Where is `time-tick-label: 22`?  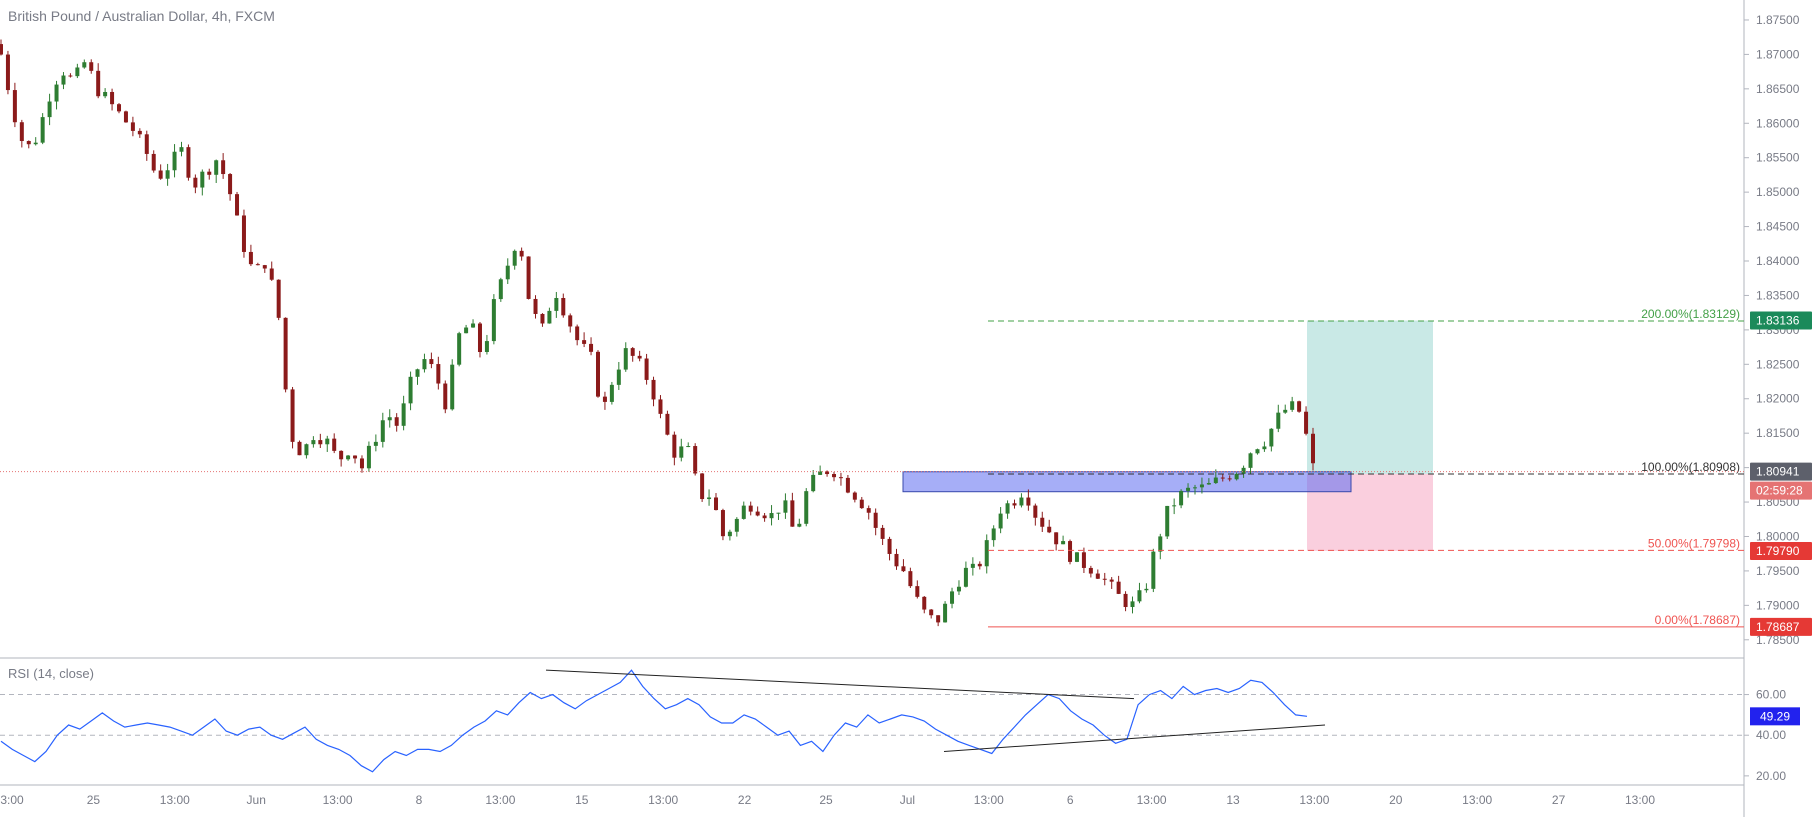 time-tick-label: 22 is located at coordinates (745, 800).